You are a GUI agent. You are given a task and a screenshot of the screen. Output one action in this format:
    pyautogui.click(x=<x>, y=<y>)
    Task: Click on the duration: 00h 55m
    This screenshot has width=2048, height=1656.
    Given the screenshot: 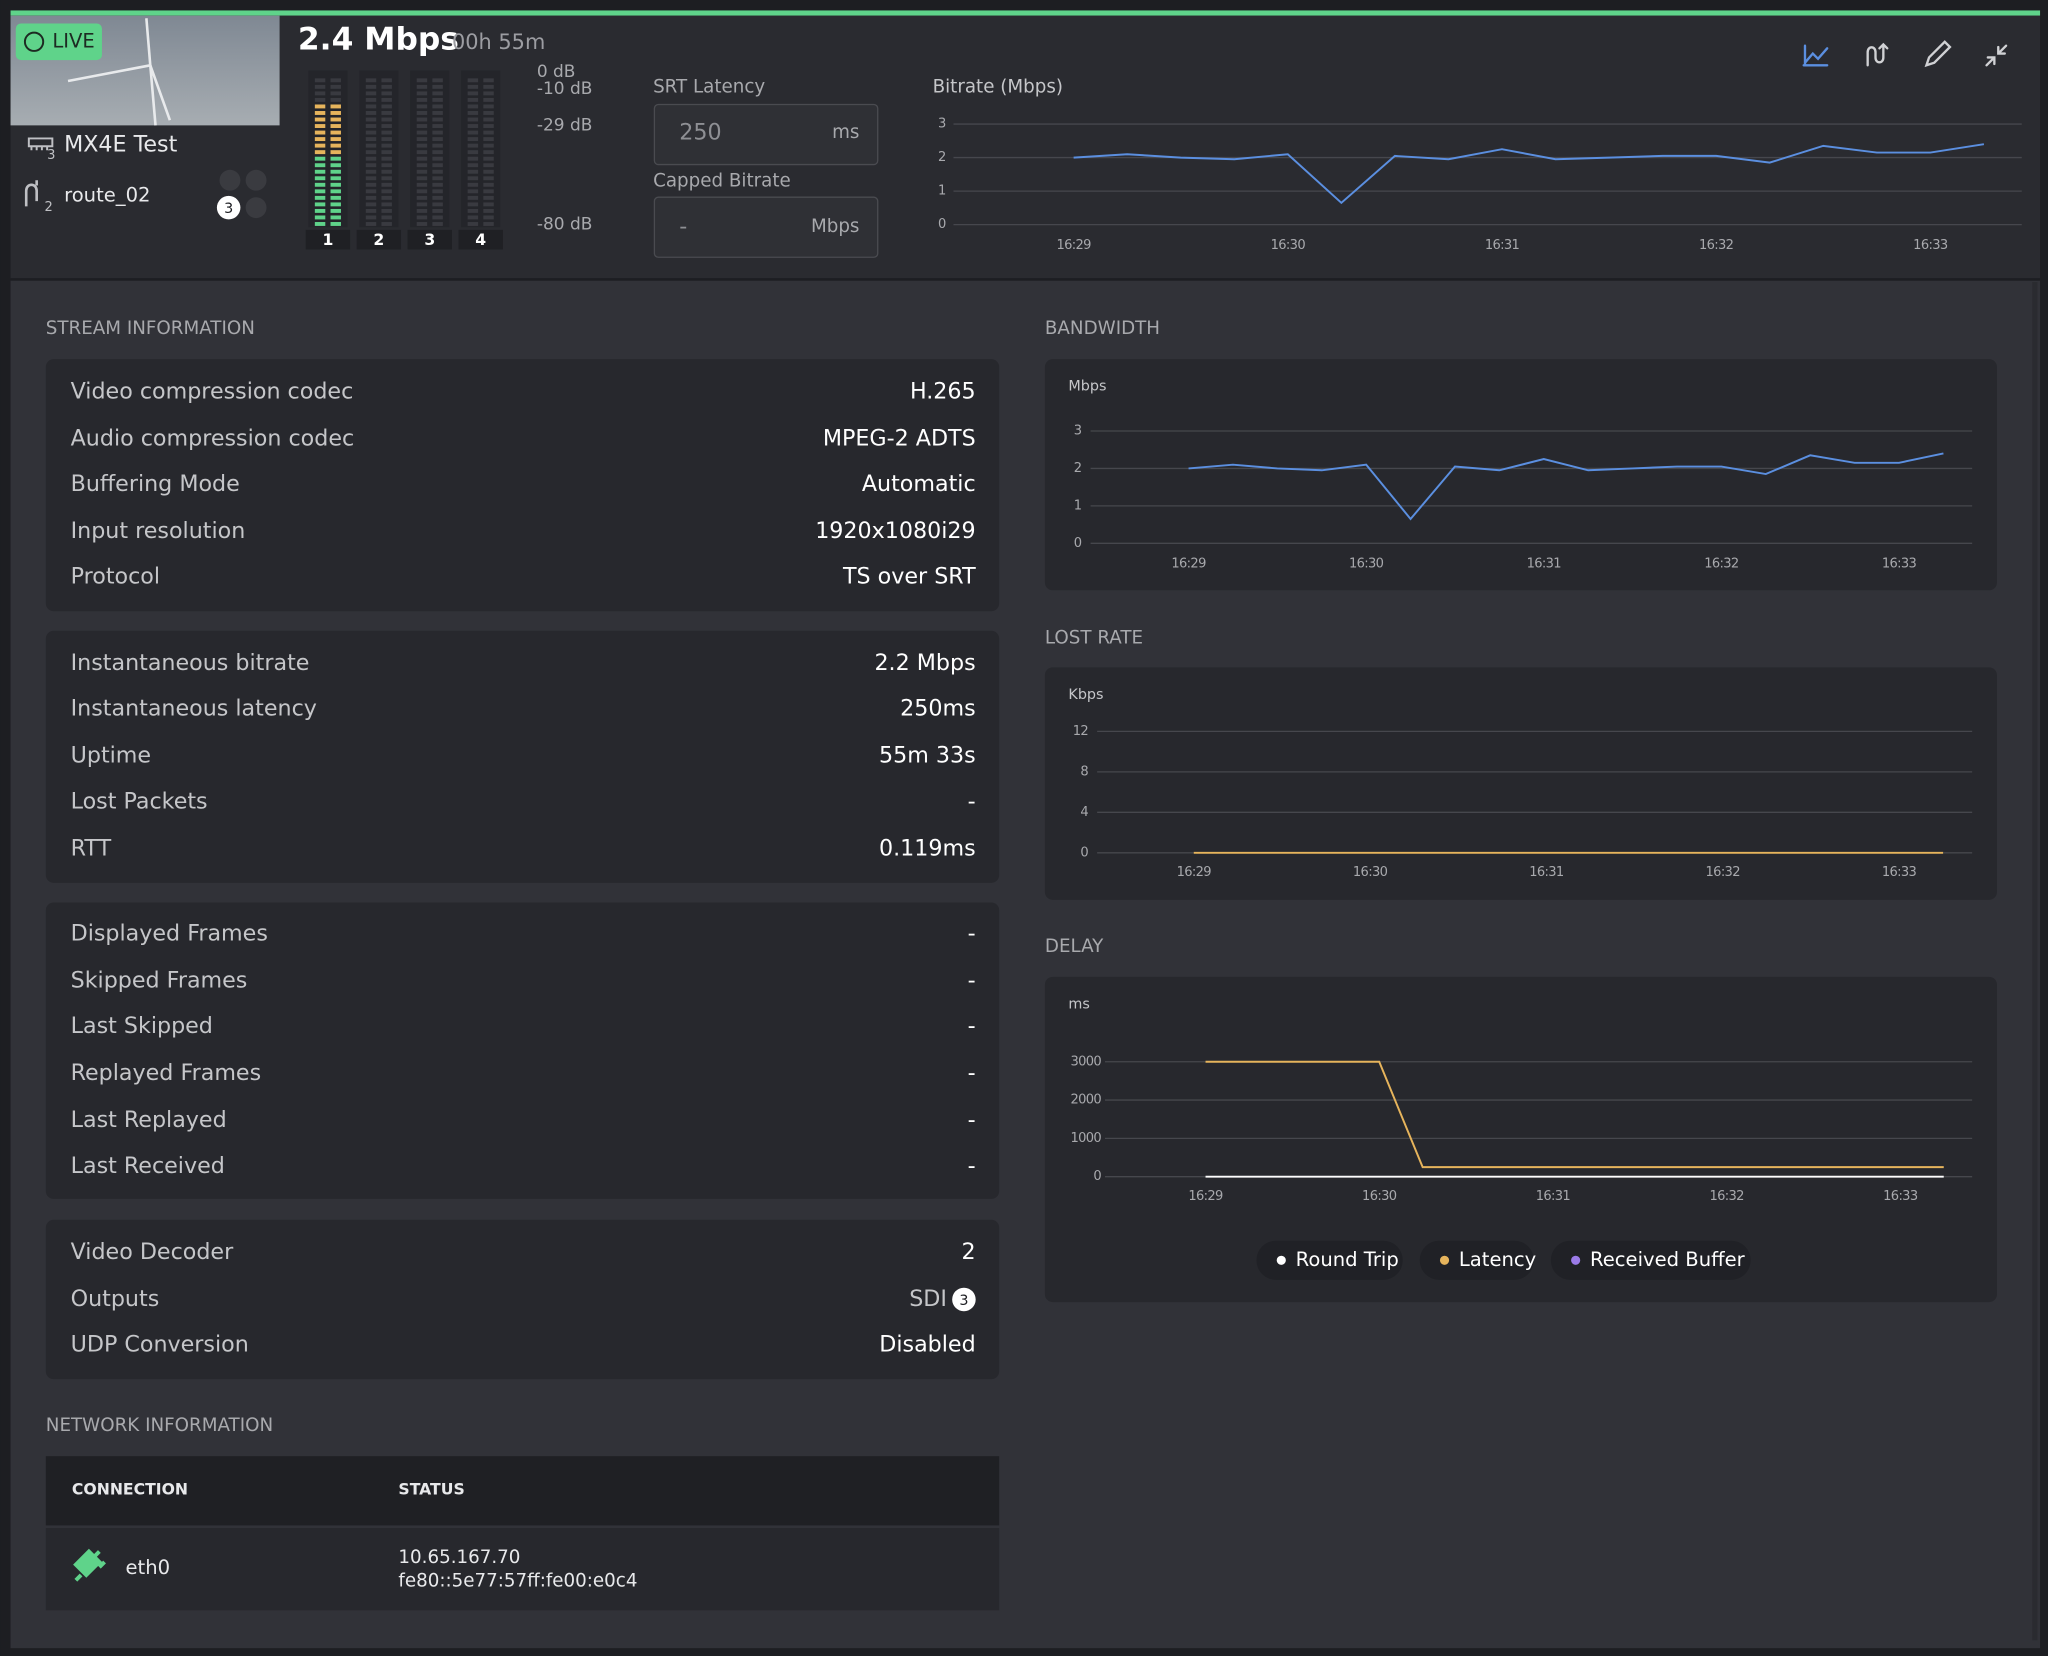 What is the action you would take?
    pyautogui.click(x=498, y=42)
    